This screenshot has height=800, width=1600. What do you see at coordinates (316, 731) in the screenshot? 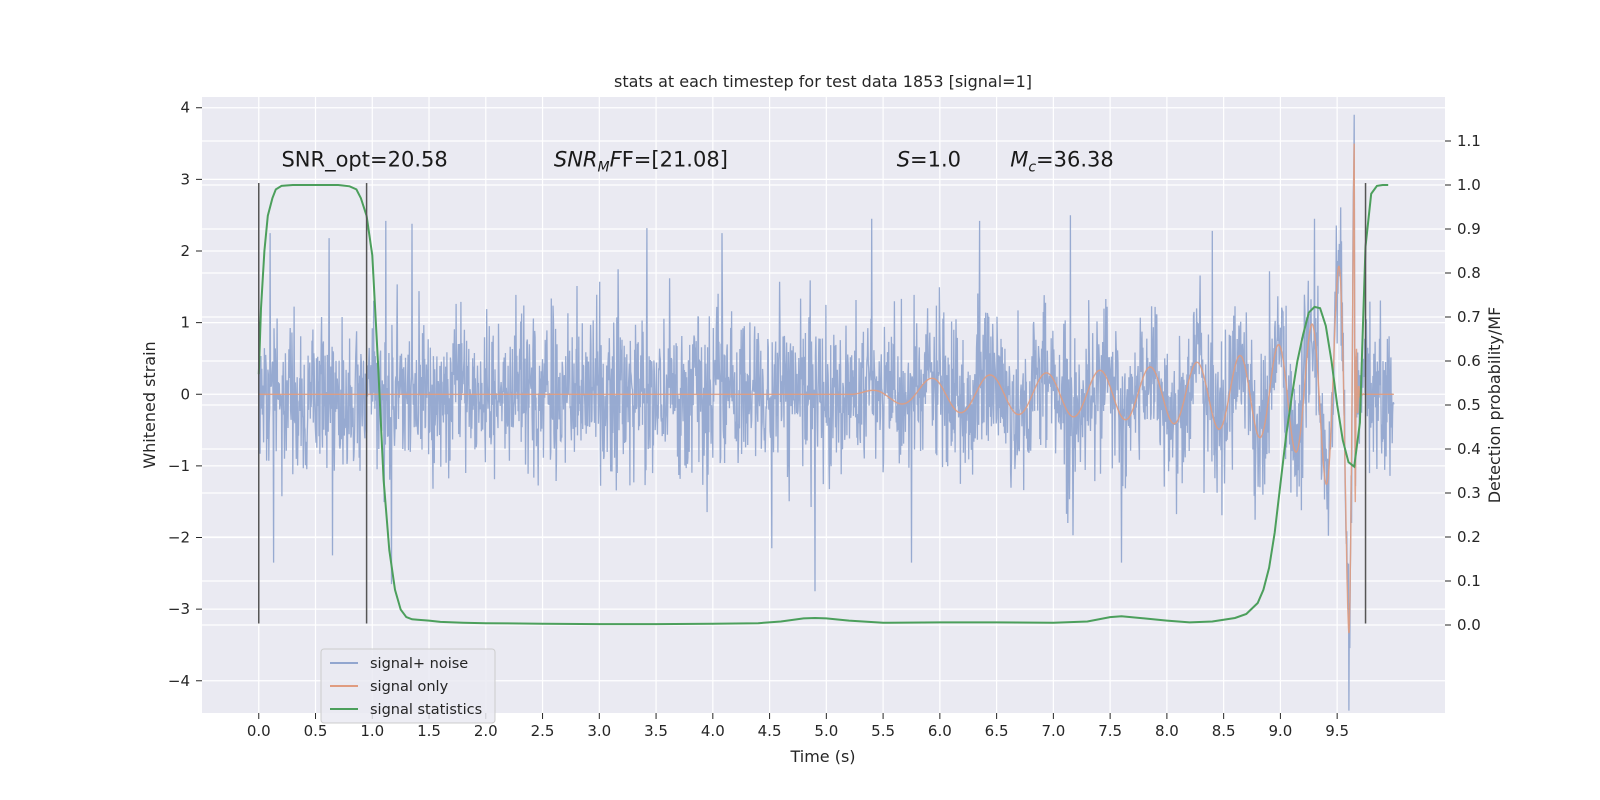
I see `x-tick-label: 0.5` at bounding box center [316, 731].